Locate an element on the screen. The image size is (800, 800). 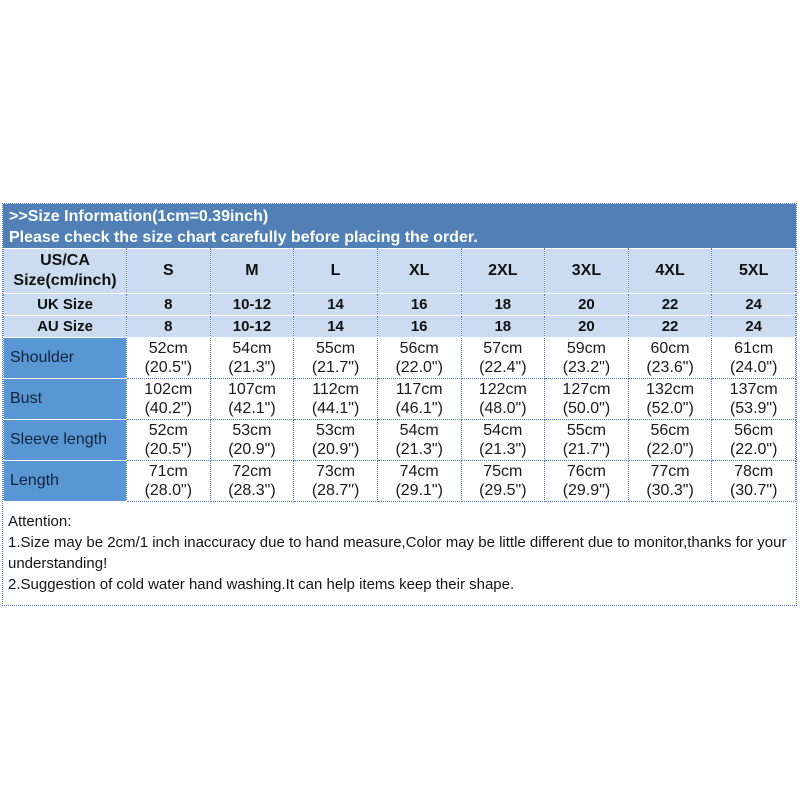
measurement-cm-value: 60cm is located at coordinates (670, 348).